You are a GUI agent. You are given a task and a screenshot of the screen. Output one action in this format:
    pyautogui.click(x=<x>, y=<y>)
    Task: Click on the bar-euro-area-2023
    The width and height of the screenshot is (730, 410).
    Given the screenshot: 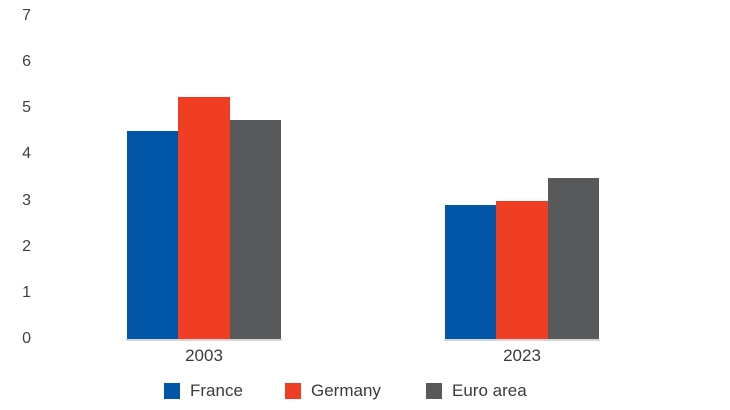 What is the action you would take?
    pyautogui.click(x=573, y=258)
    